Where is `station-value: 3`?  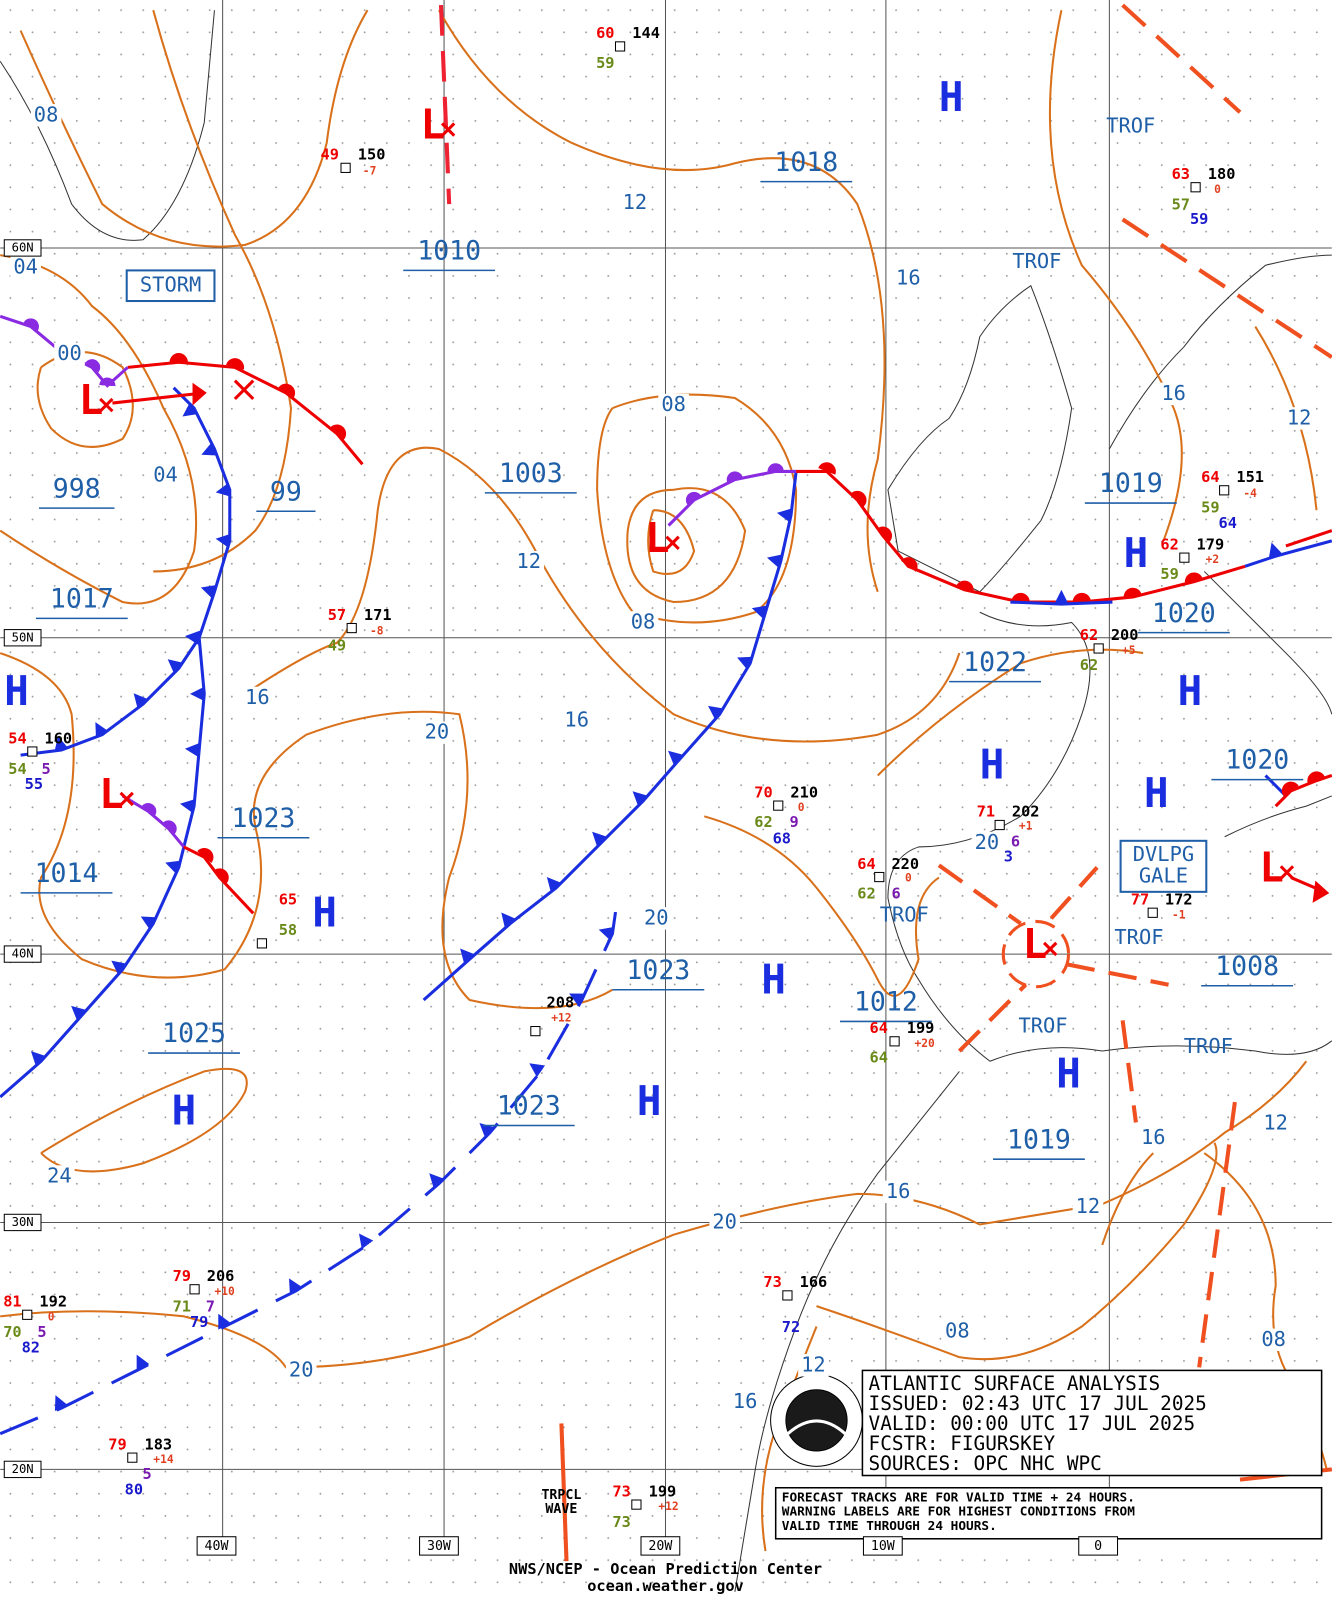 station-value: 3 is located at coordinates (1008, 857).